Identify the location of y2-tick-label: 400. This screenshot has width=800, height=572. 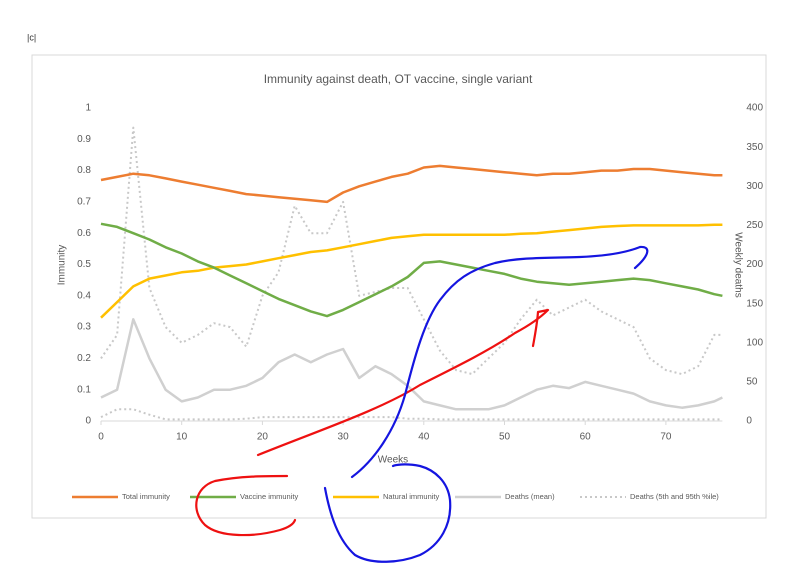
(754, 108).